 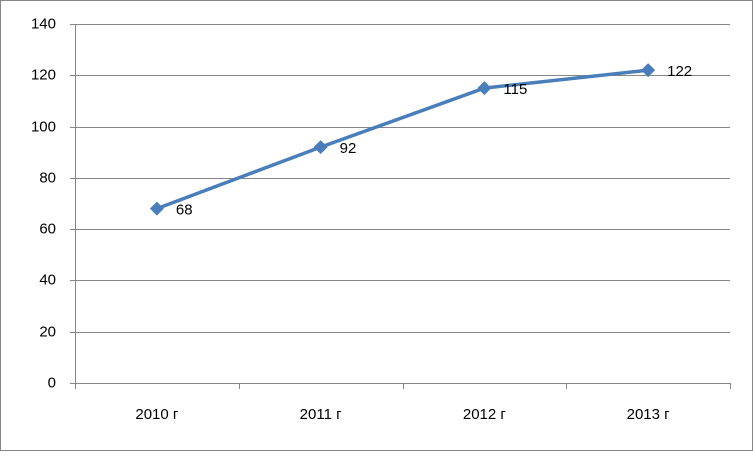 I want to click on y-tick-label: 20, so click(x=47, y=331).